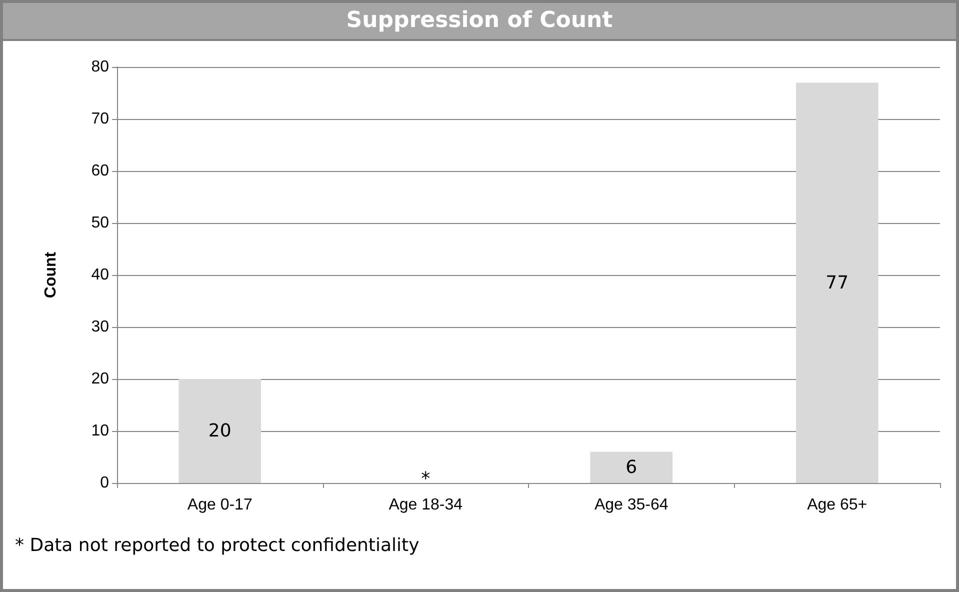 This screenshot has height=592, width=959. I want to click on x-tick-label: Age 35-64, so click(631, 505).